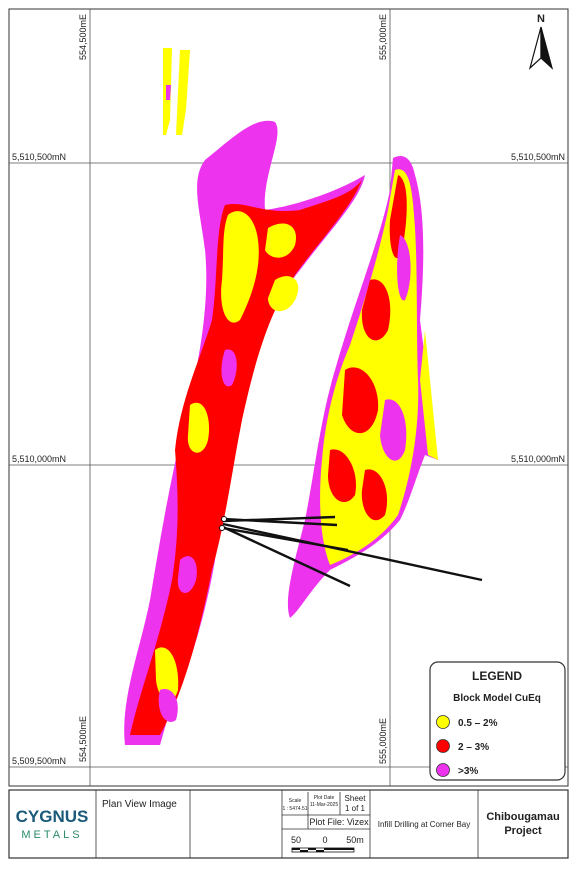  Describe the element at coordinates (478, 723) in the screenshot. I see `legend-label: 0.5 – 2%` at that location.